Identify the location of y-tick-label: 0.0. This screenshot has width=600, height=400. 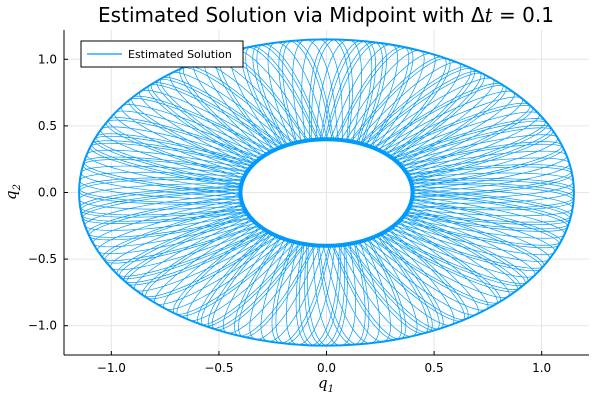
(47, 193).